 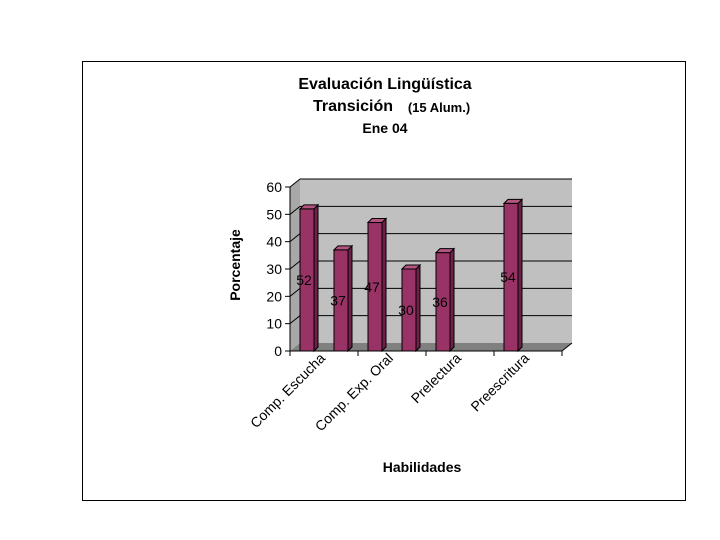 What do you see at coordinates (278, 351) in the screenshot?
I see `y-tick-label: 0` at bounding box center [278, 351].